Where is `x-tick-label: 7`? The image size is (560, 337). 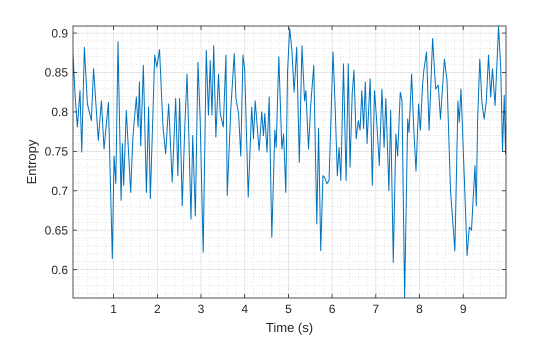
x-tick-label: 7 is located at coordinates (376, 309).